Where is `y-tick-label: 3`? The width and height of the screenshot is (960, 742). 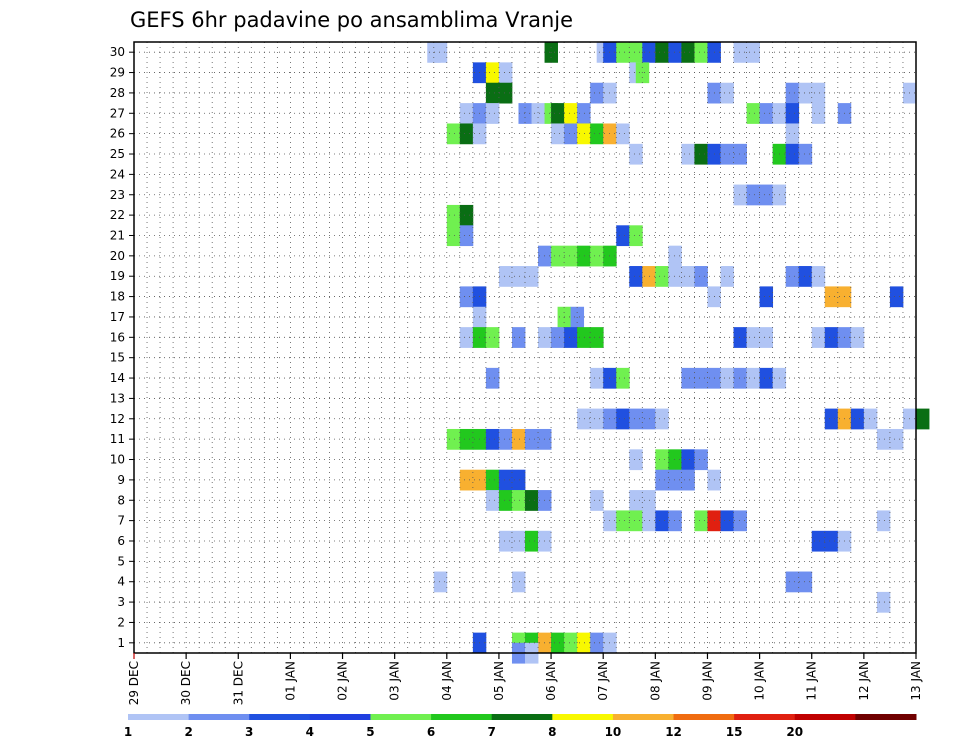
y-tick-label: 3 is located at coordinates (121, 602).